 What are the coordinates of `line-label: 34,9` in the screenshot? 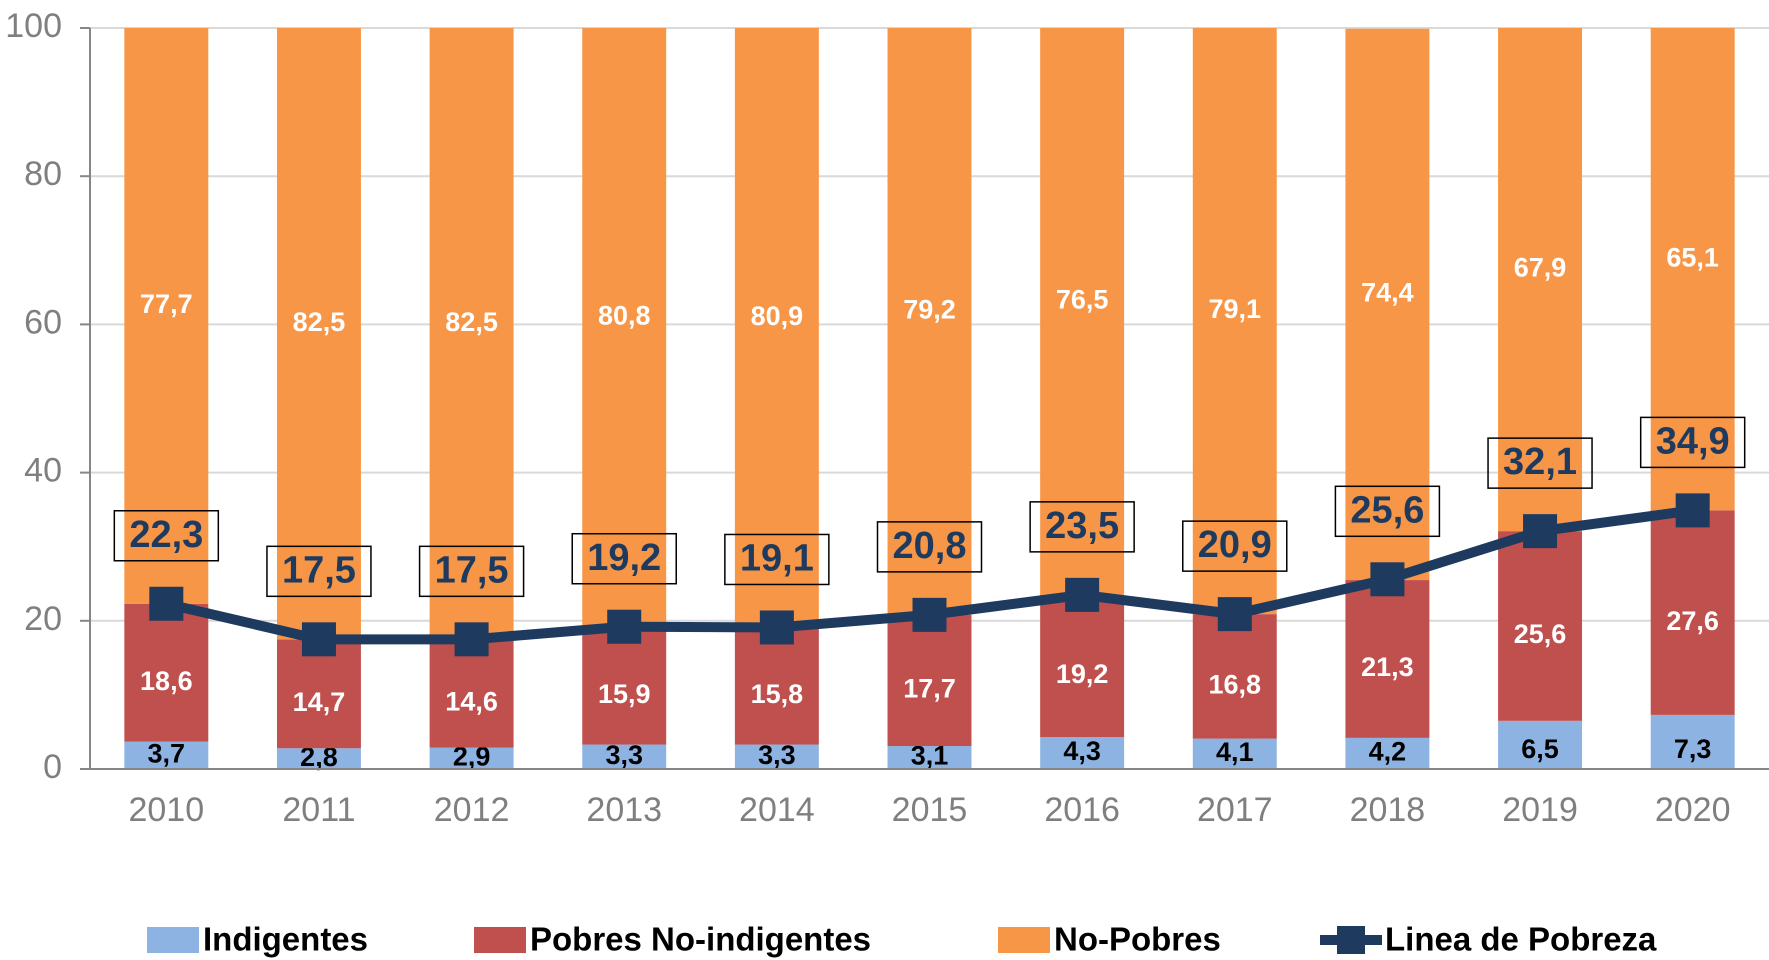 It's located at (1693, 441).